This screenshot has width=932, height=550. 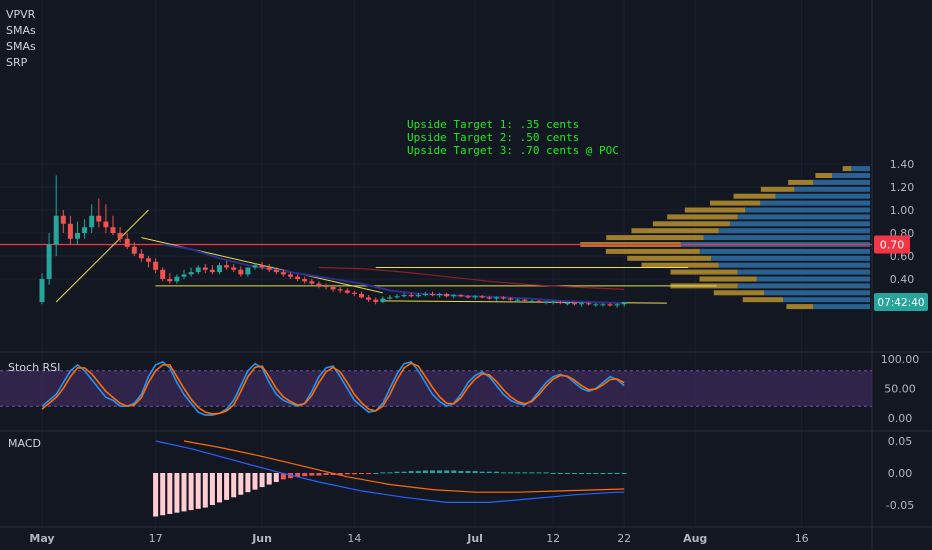 What do you see at coordinates (21, 30) in the screenshot?
I see `indicator-smas-1: SMAs` at bounding box center [21, 30].